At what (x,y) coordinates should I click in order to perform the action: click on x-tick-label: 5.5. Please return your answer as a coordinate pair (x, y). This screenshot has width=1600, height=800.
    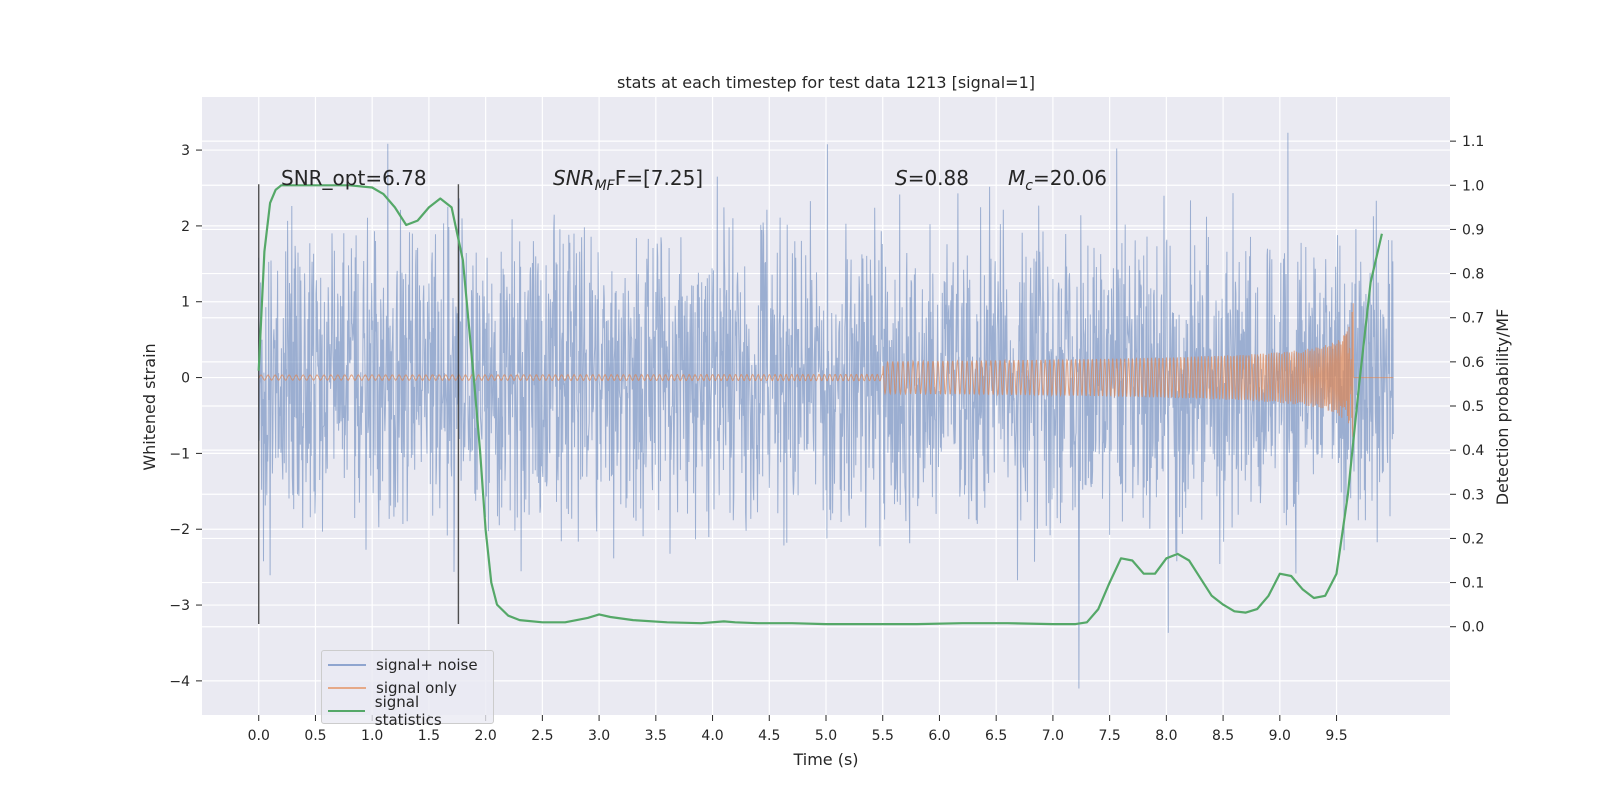
    Looking at the image, I should click on (883, 736).